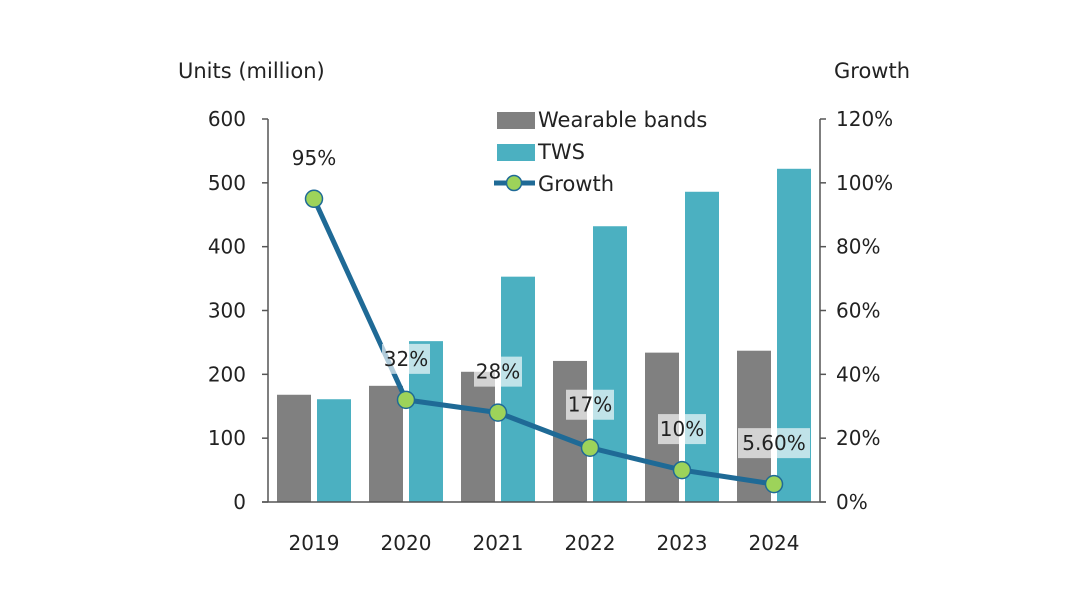 The height and width of the screenshot is (608, 1080). Describe the element at coordinates (478, 436) in the screenshot. I see `bar-wearable-bands-2021` at that location.